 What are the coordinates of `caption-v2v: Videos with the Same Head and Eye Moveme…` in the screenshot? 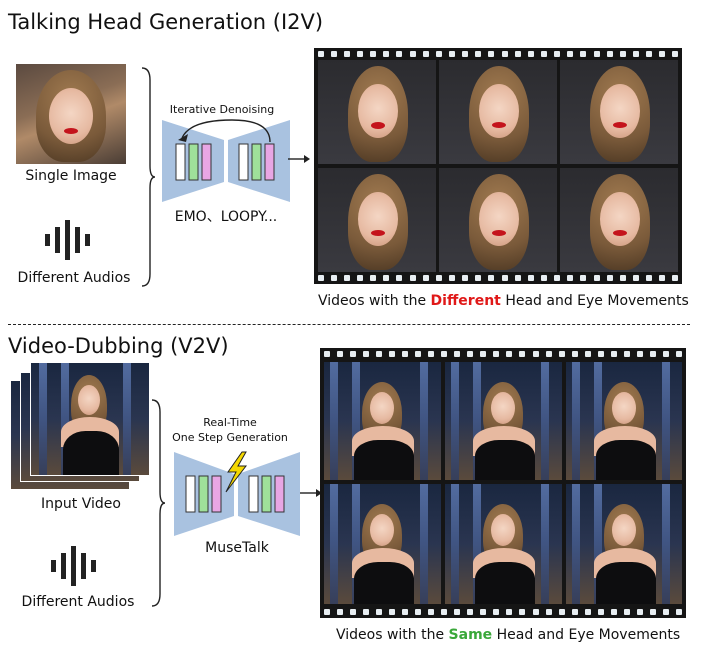 It's located at (508, 635).